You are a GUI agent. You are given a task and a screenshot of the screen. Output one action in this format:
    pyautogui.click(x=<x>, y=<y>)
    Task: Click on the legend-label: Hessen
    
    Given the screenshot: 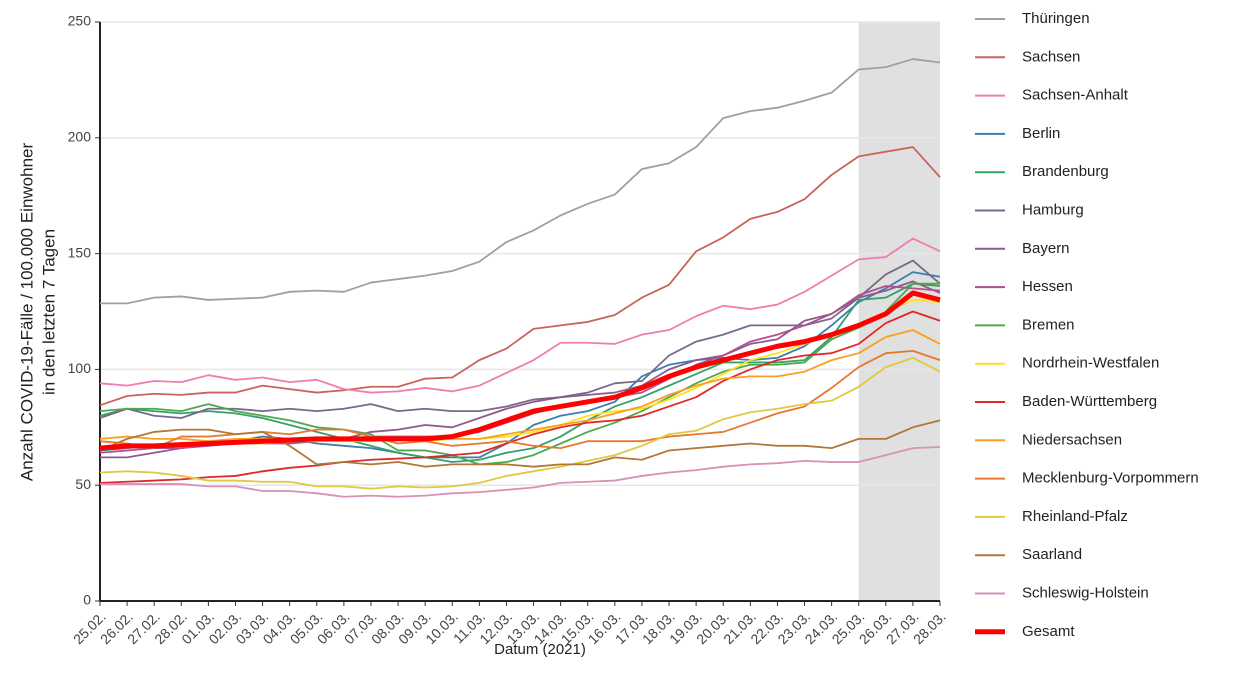 What is the action you would take?
    pyautogui.click(x=1047, y=286)
    